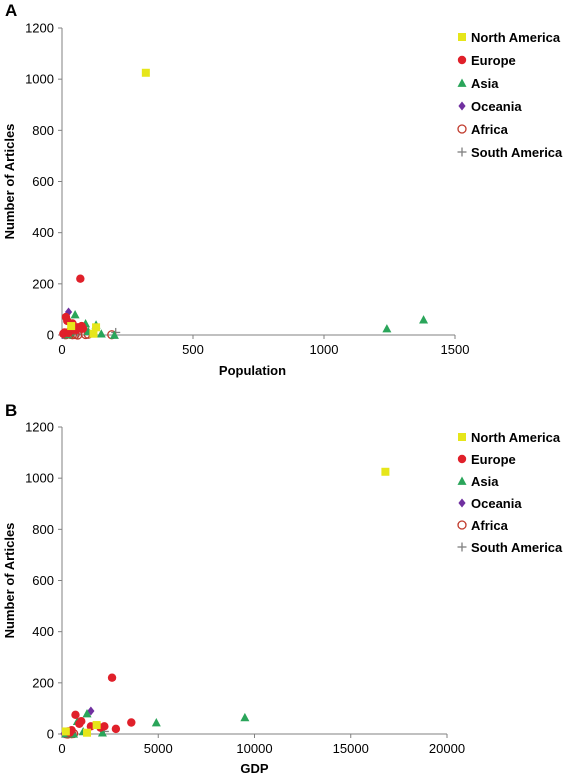 The height and width of the screenshot is (776, 567). Describe the element at coordinates (9, 182) in the screenshot. I see `panel-a-y-axis-title: Number of Articles` at that location.